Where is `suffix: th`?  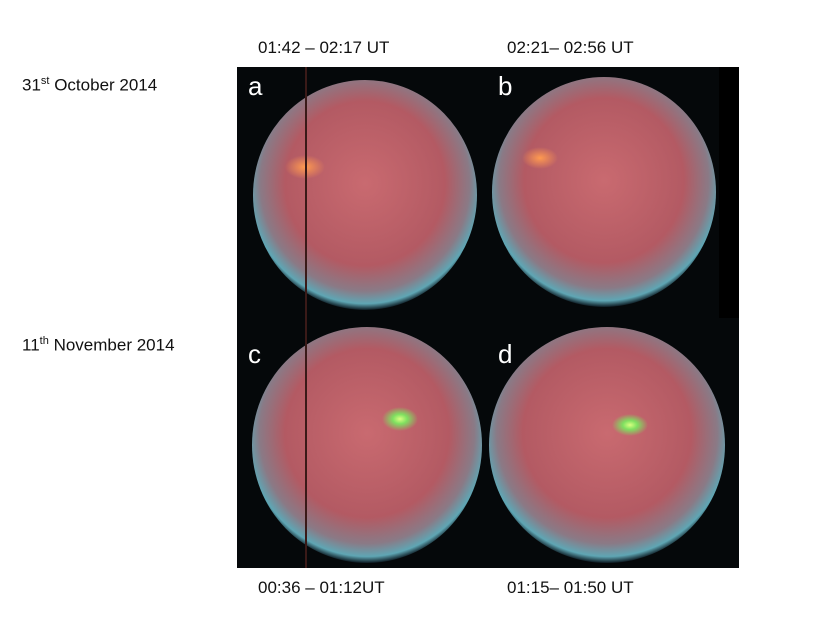 suffix: th is located at coordinates (44, 341).